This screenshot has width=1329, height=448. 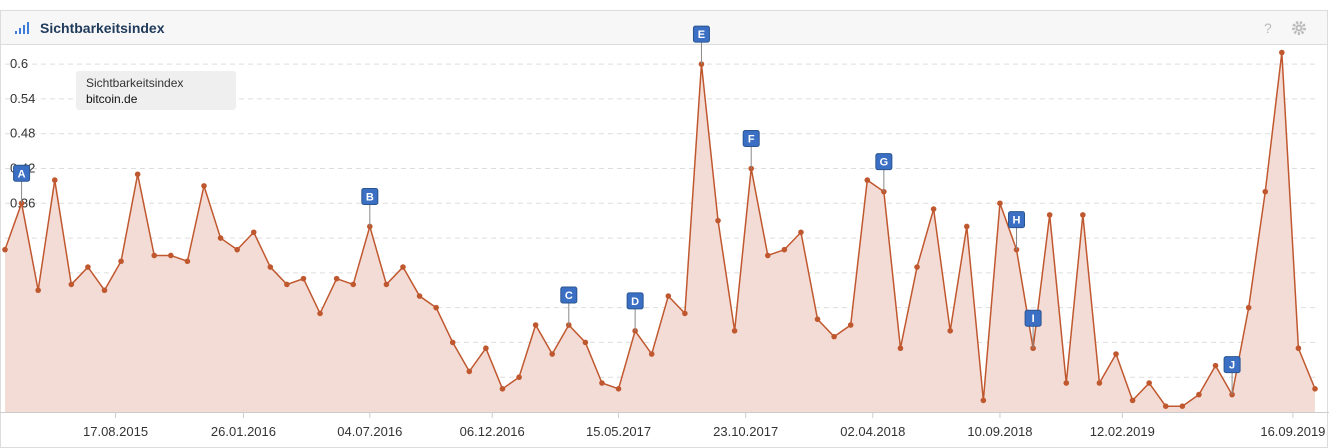 I want to click on annotation-label: C, so click(x=569, y=296).